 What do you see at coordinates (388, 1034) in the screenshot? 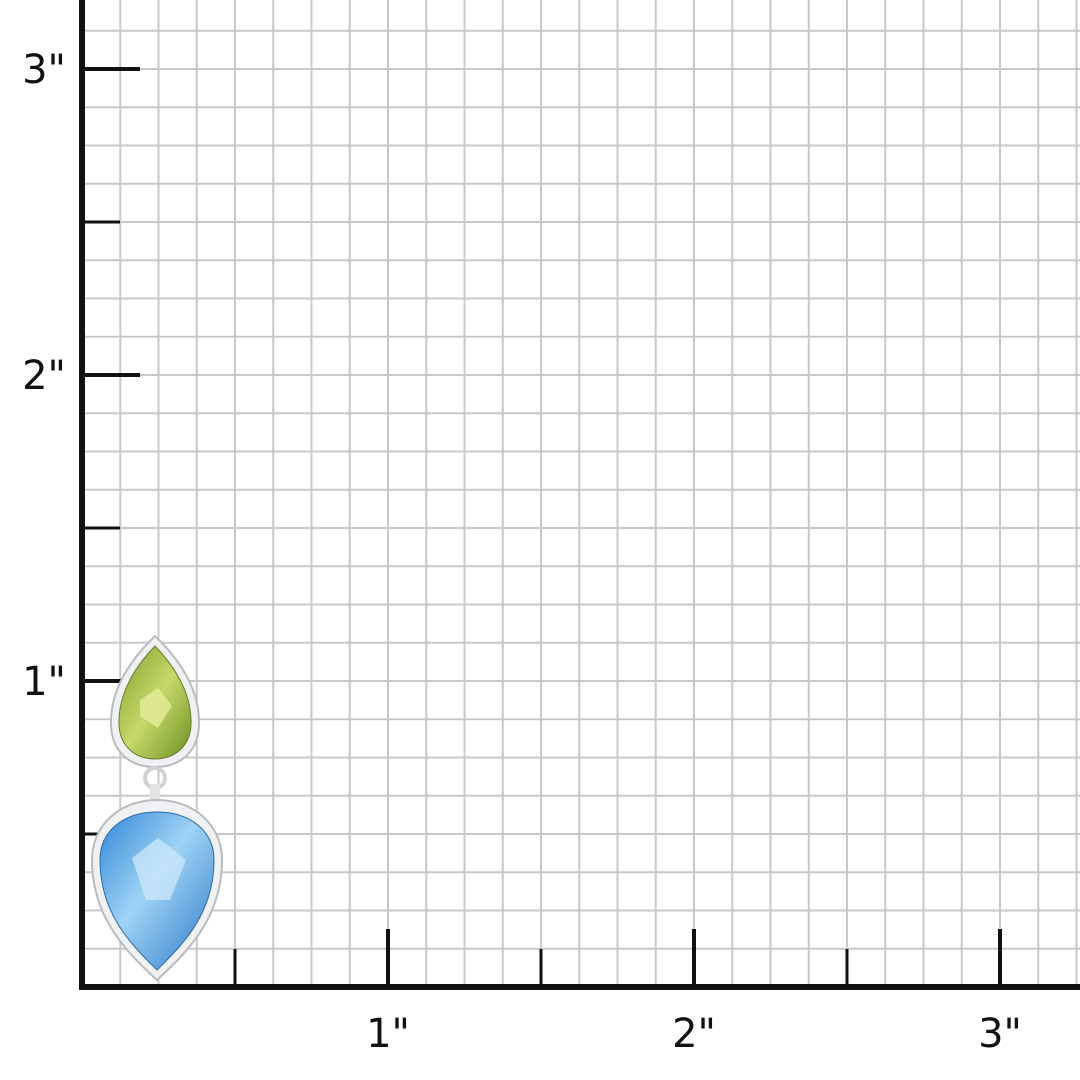
I see `x-tick-label: 1"` at bounding box center [388, 1034].